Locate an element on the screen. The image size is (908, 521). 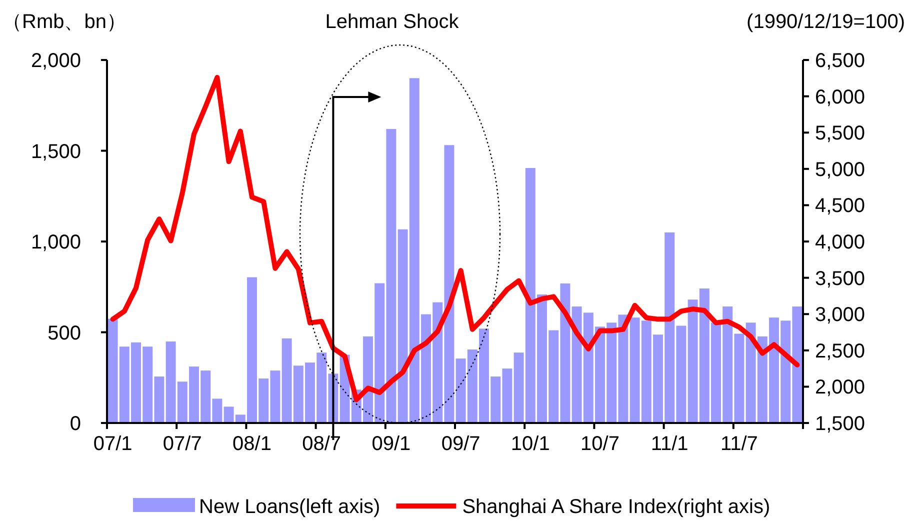
y2-tick-label: 4,500 is located at coordinates (840, 206).